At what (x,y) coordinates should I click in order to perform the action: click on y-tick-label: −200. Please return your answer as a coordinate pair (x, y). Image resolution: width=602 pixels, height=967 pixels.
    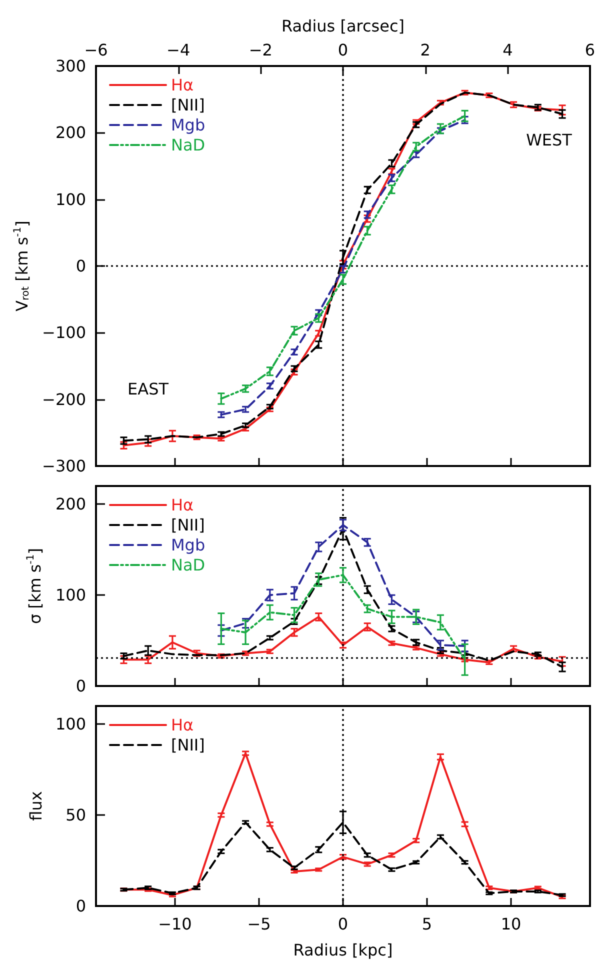
    Looking at the image, I should click on (64, 399).